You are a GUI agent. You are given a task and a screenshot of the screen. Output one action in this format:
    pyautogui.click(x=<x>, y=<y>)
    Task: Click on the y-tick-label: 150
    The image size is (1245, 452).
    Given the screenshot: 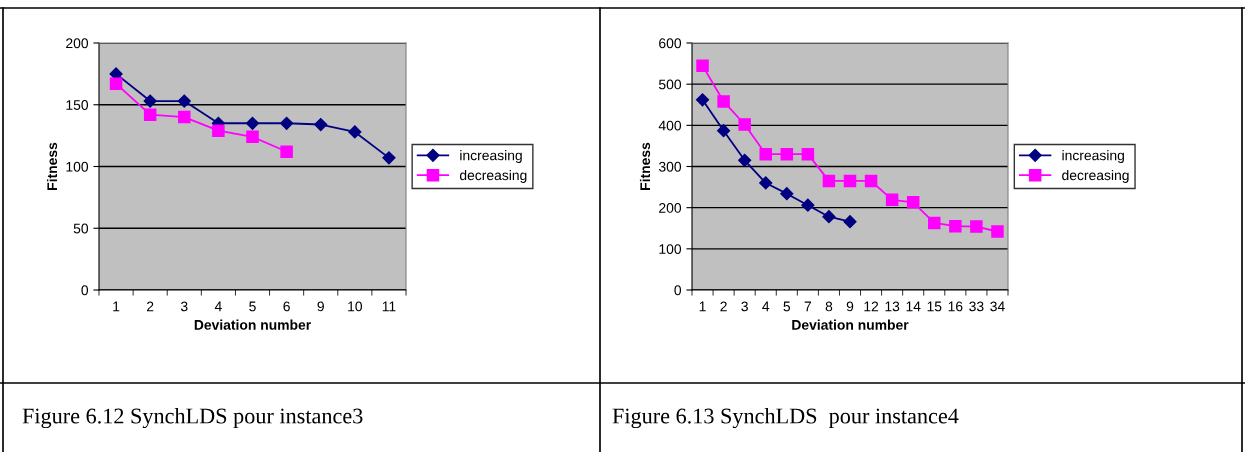 What is the action you would take?
    pyautogui.click(x=77, y=105)
    